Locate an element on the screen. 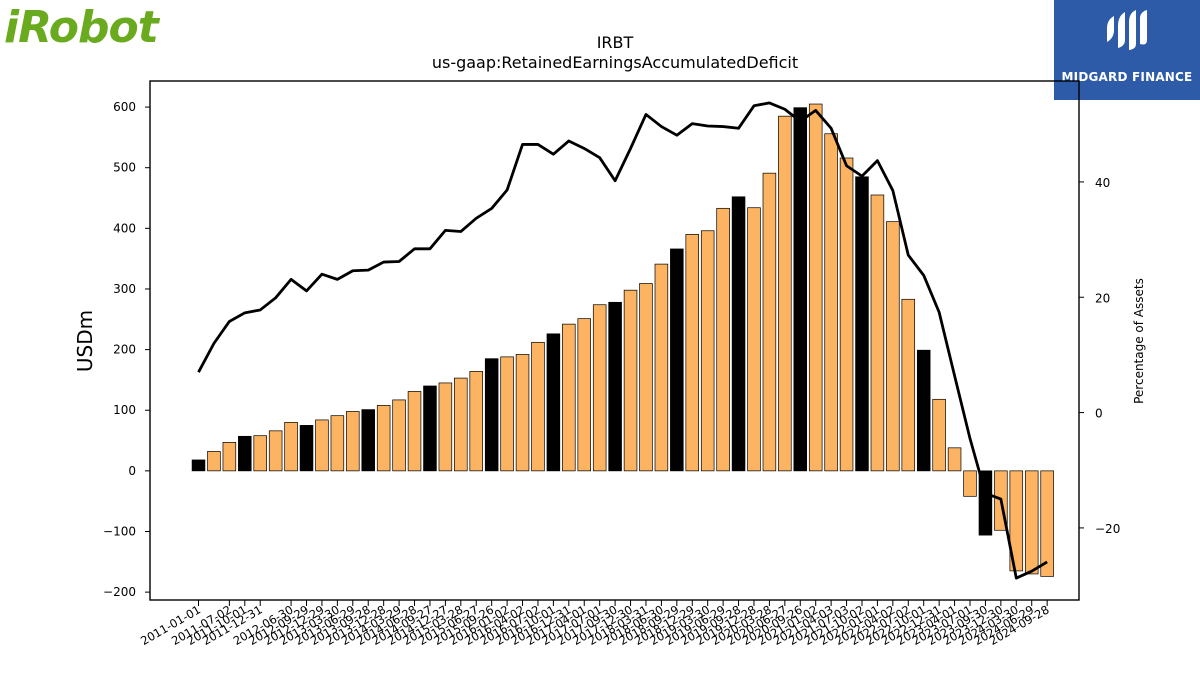  midgard-logo-icon is located at coordinates (1127, 30).